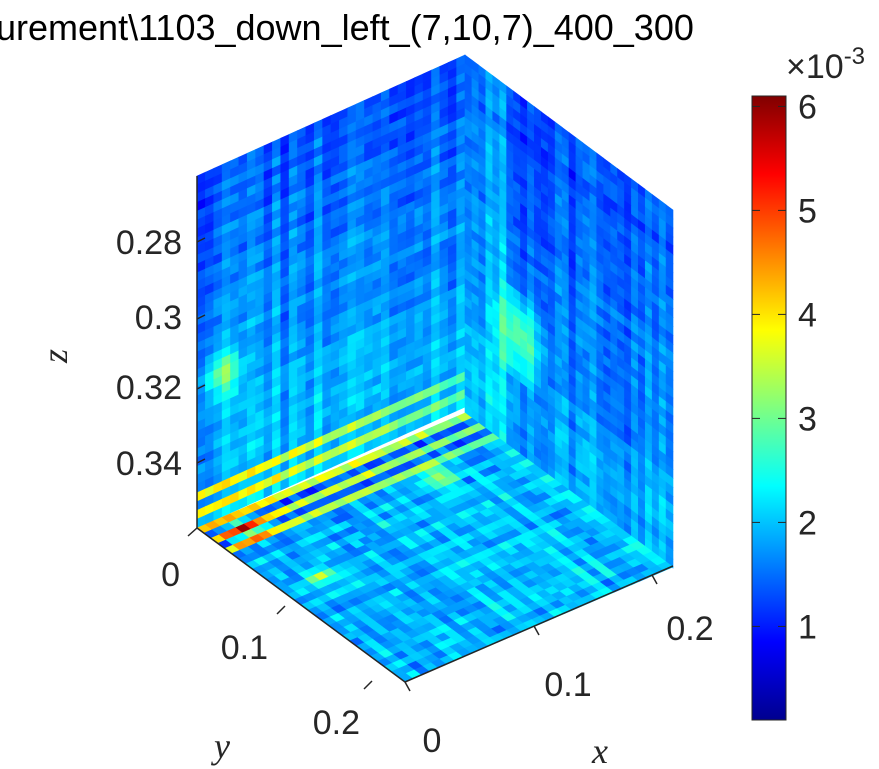 This screenshot has width=879, height=769. I want to click on z-tick-label-2: 0.32, so click(149, 388).